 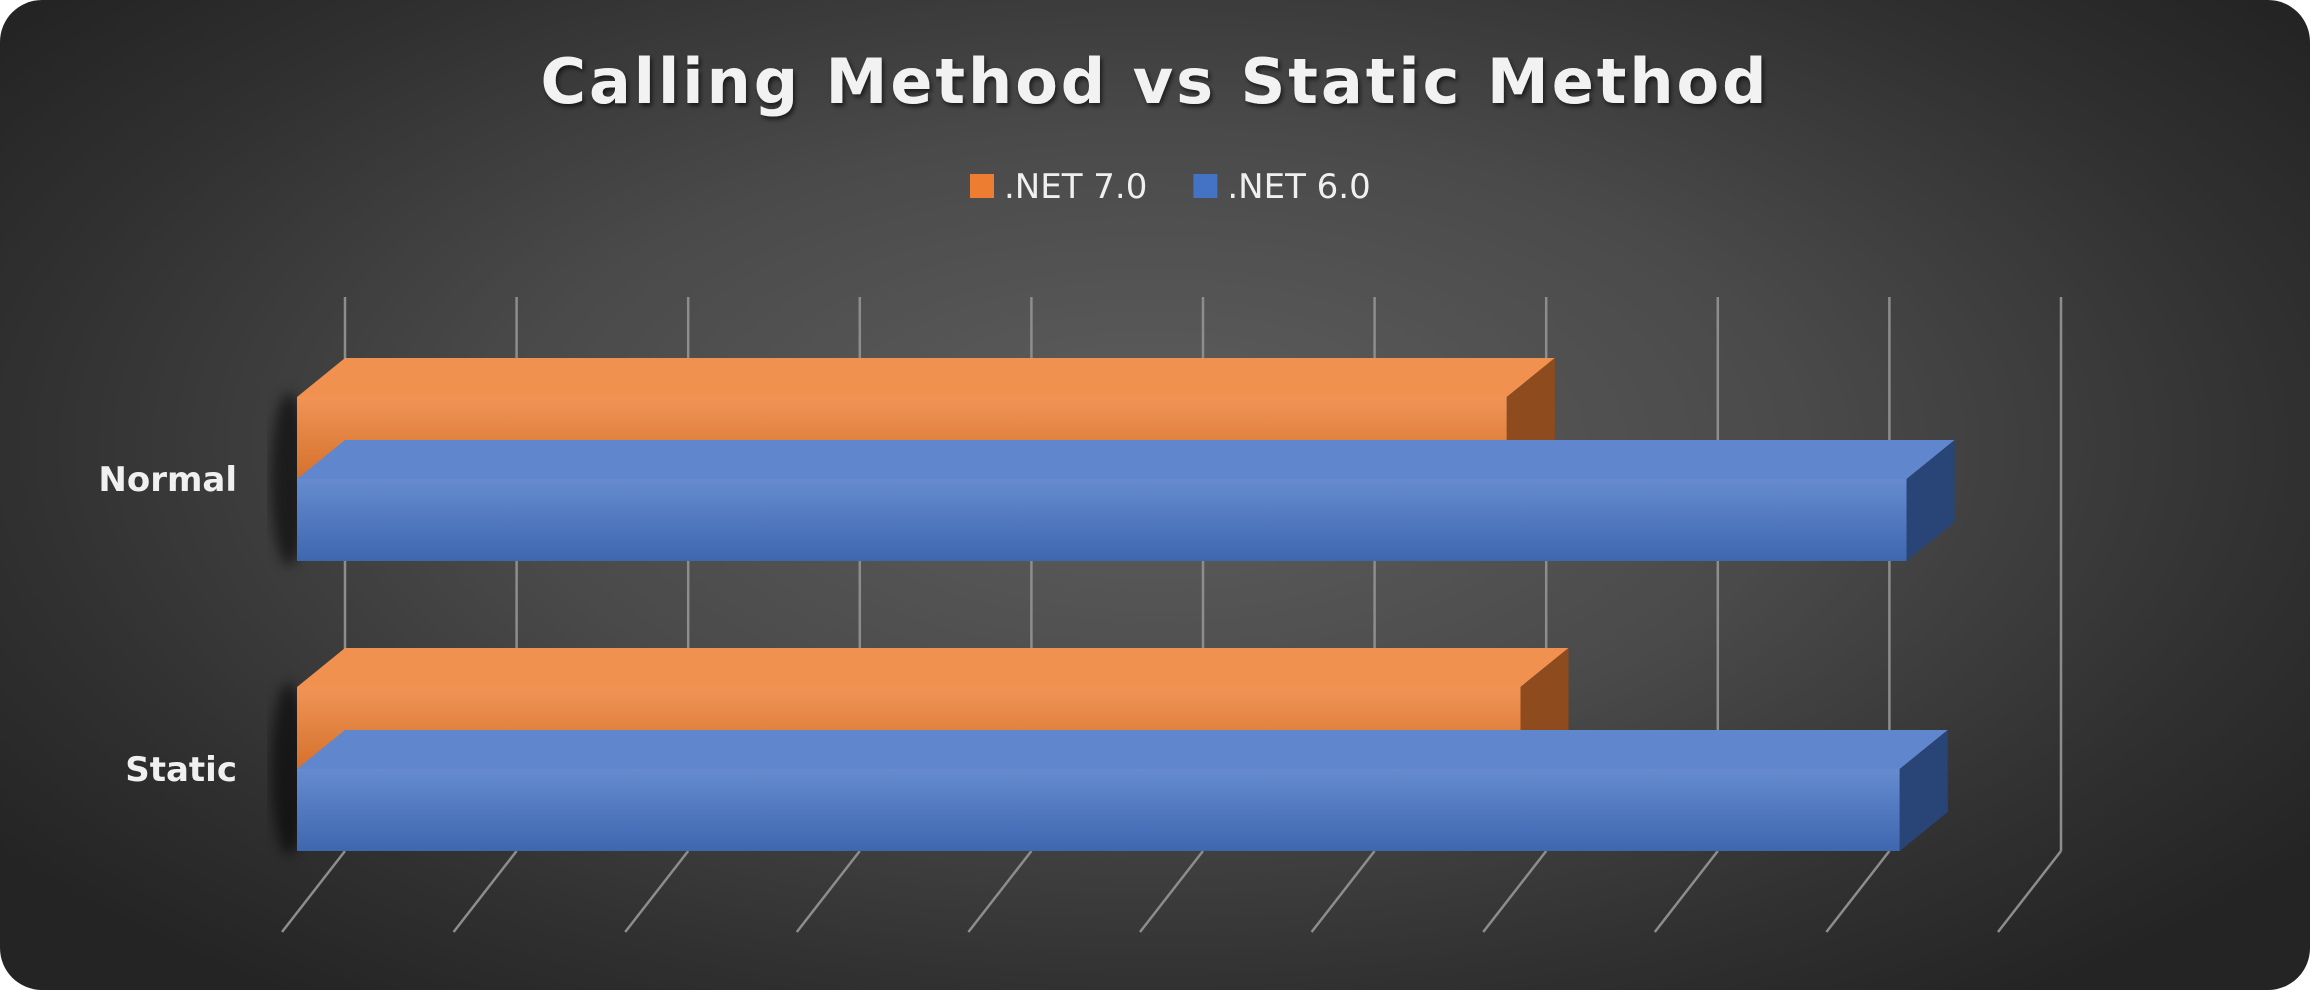 I want to click on chart-legend: .NET 7.0 .NET 6.0, so click(x=1170, y=187).